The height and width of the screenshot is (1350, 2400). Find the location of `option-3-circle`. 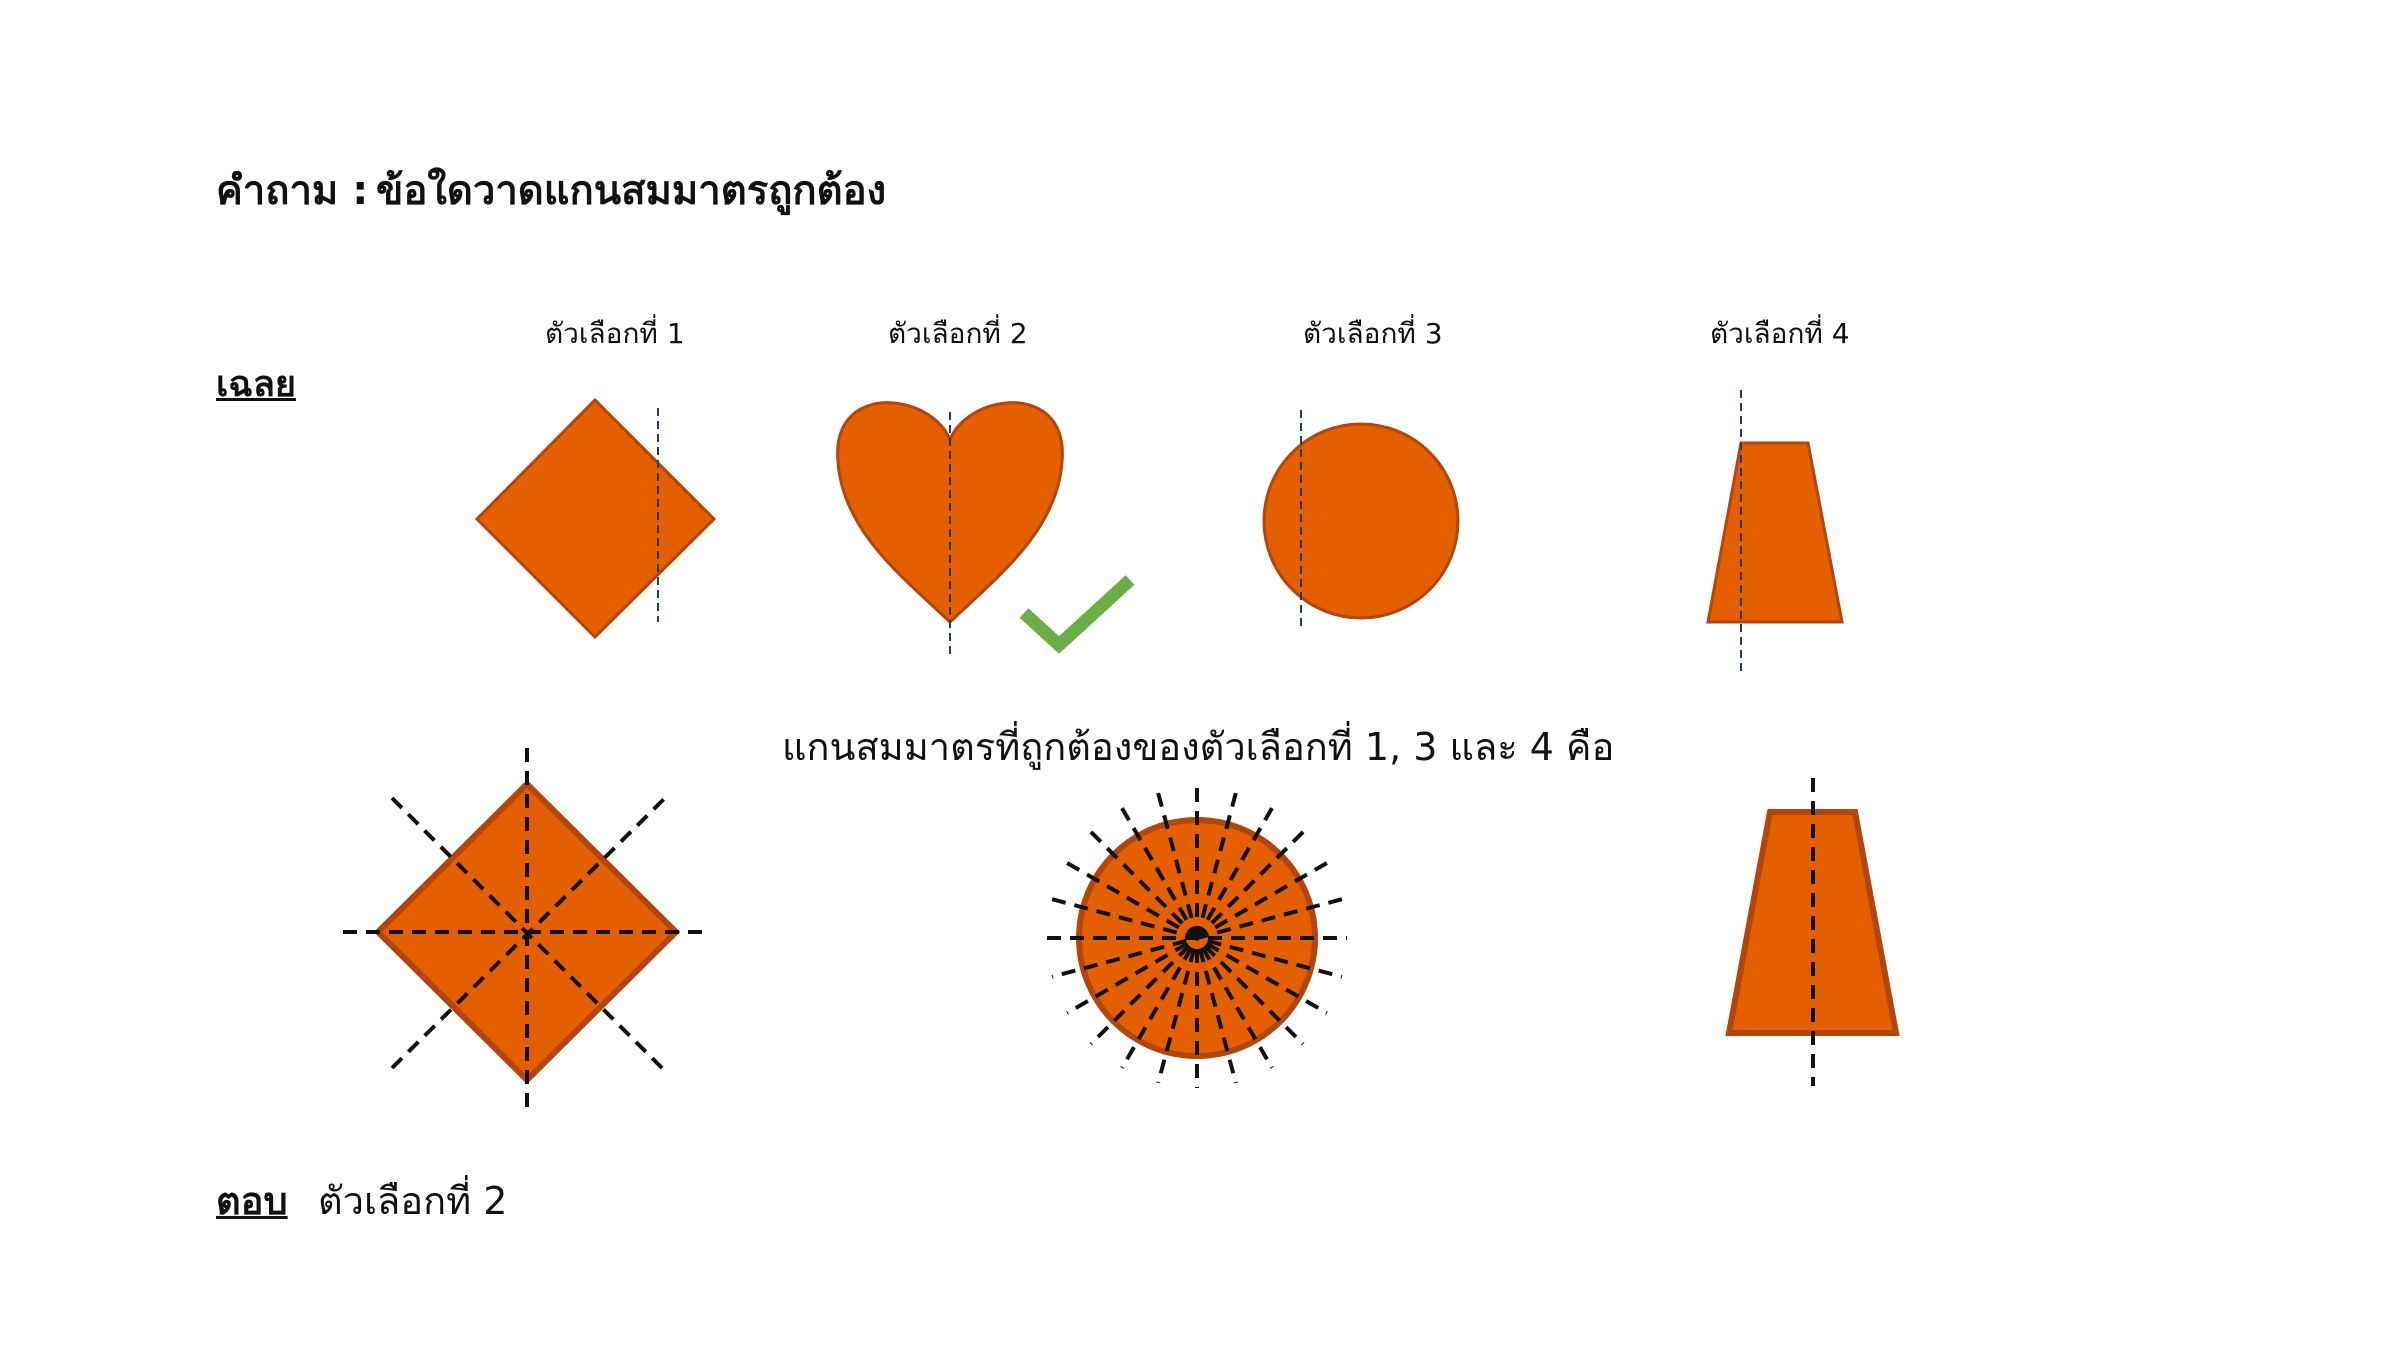

option-3-circle is located at coordinates (1361, 518).